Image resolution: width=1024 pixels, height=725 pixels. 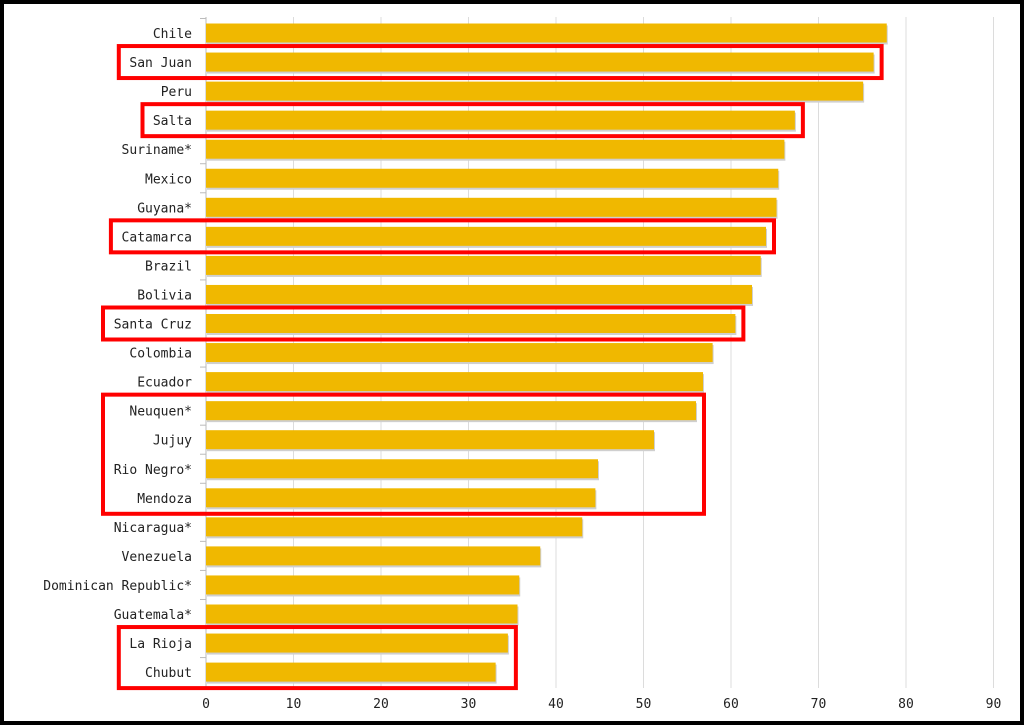 What do you see at coordinates (157, 237) in the screenshot?
I see `category-label: Catamarca` at bounding box center [157, 237].